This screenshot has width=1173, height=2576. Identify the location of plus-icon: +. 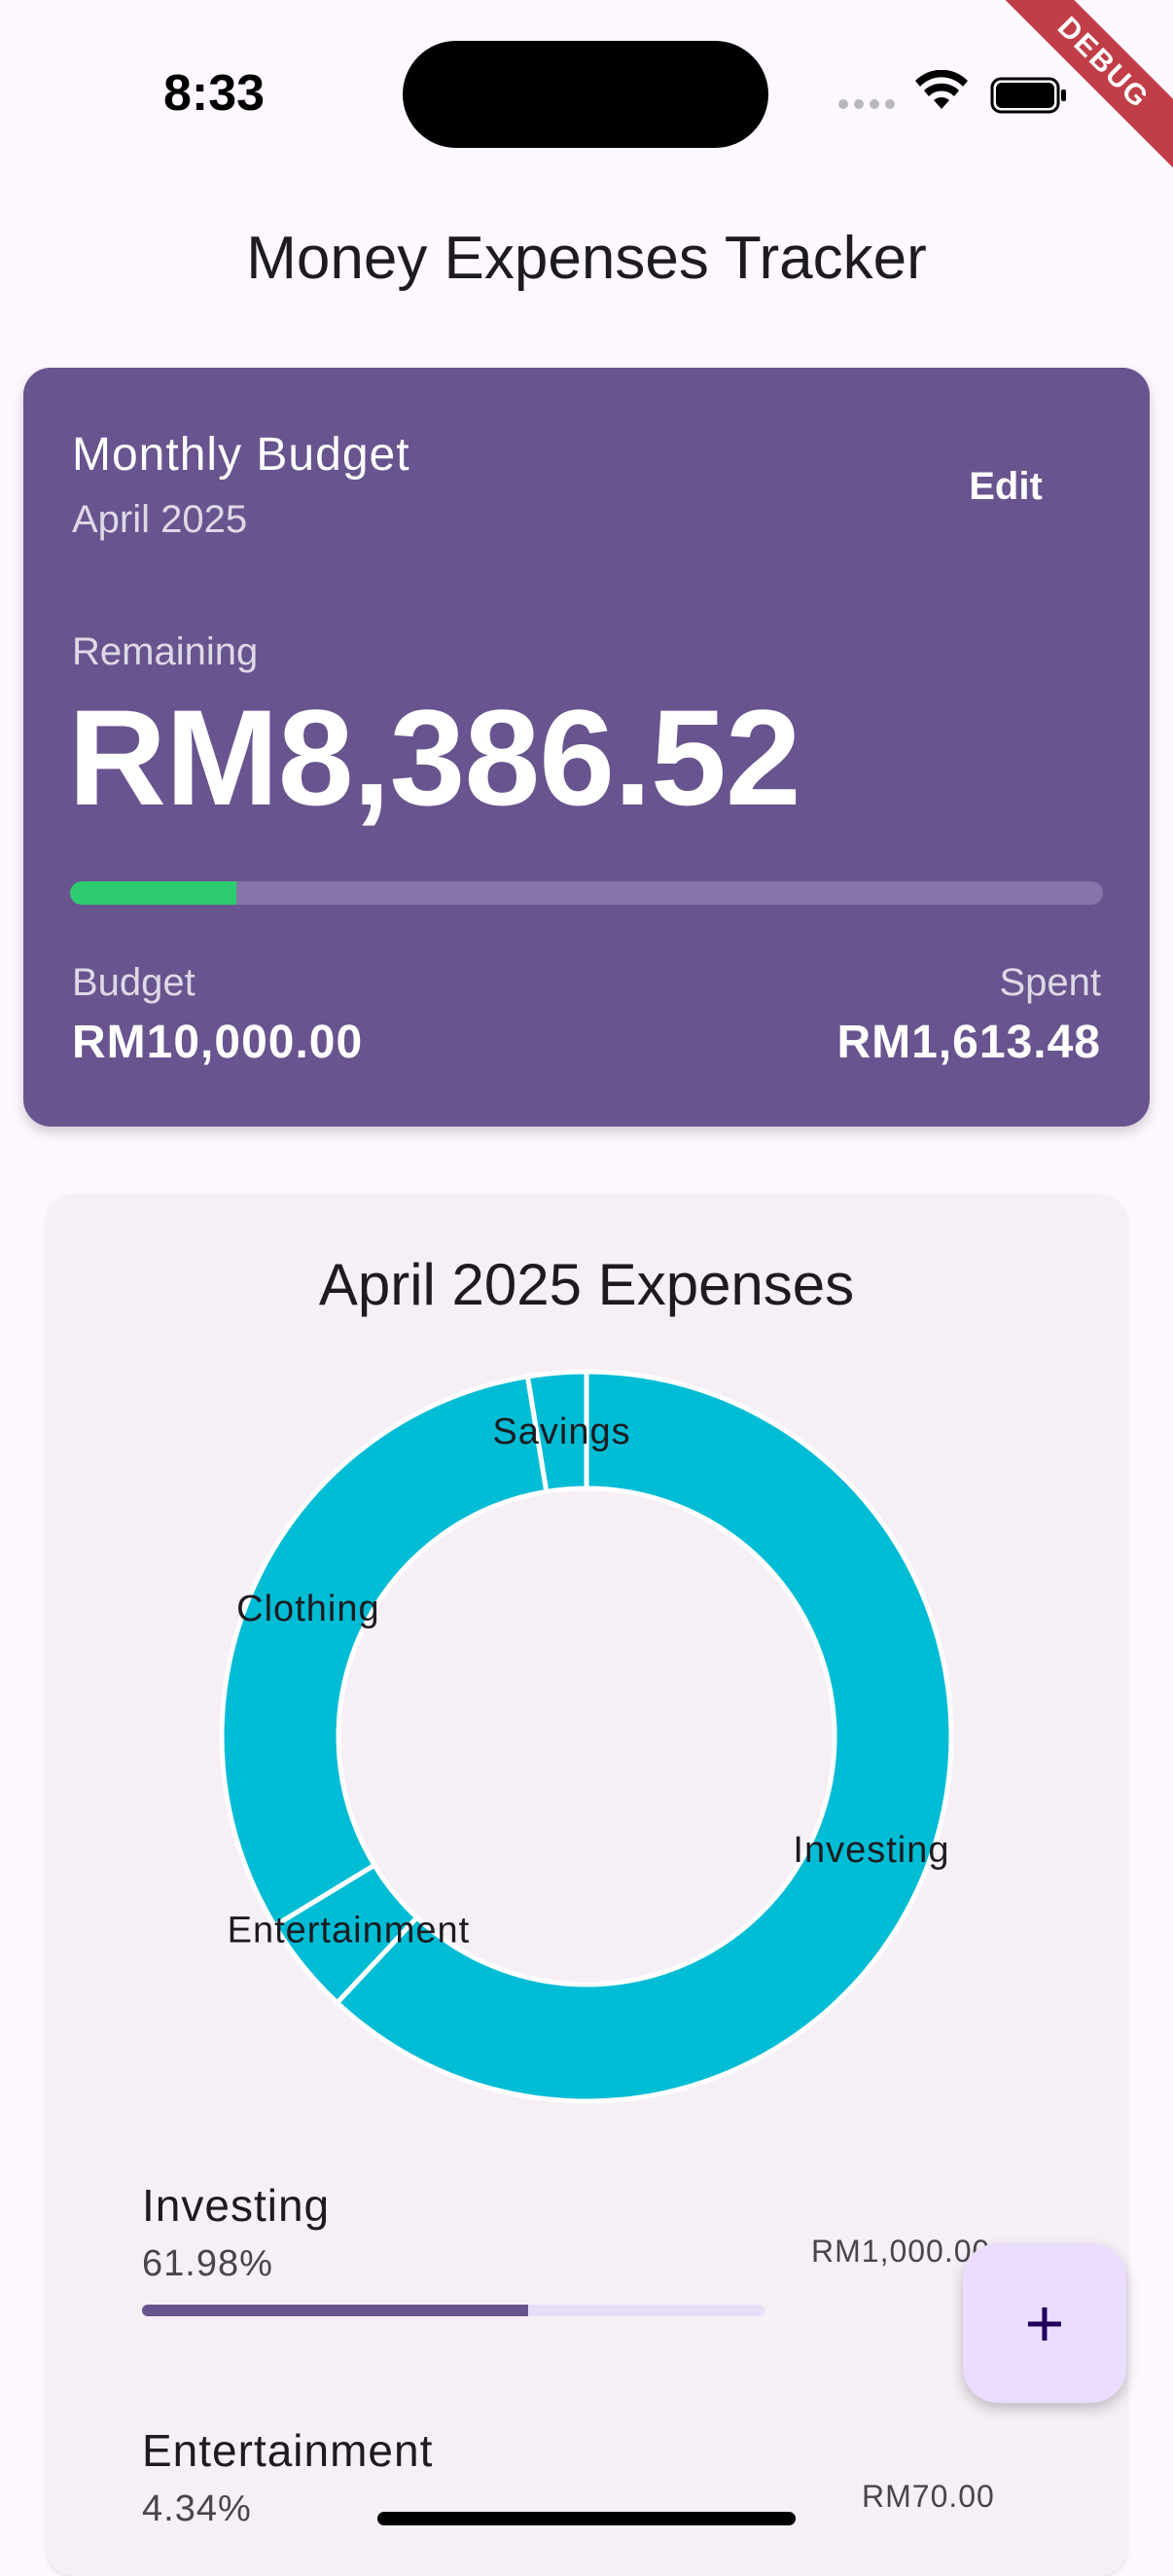
(1045, 2323).